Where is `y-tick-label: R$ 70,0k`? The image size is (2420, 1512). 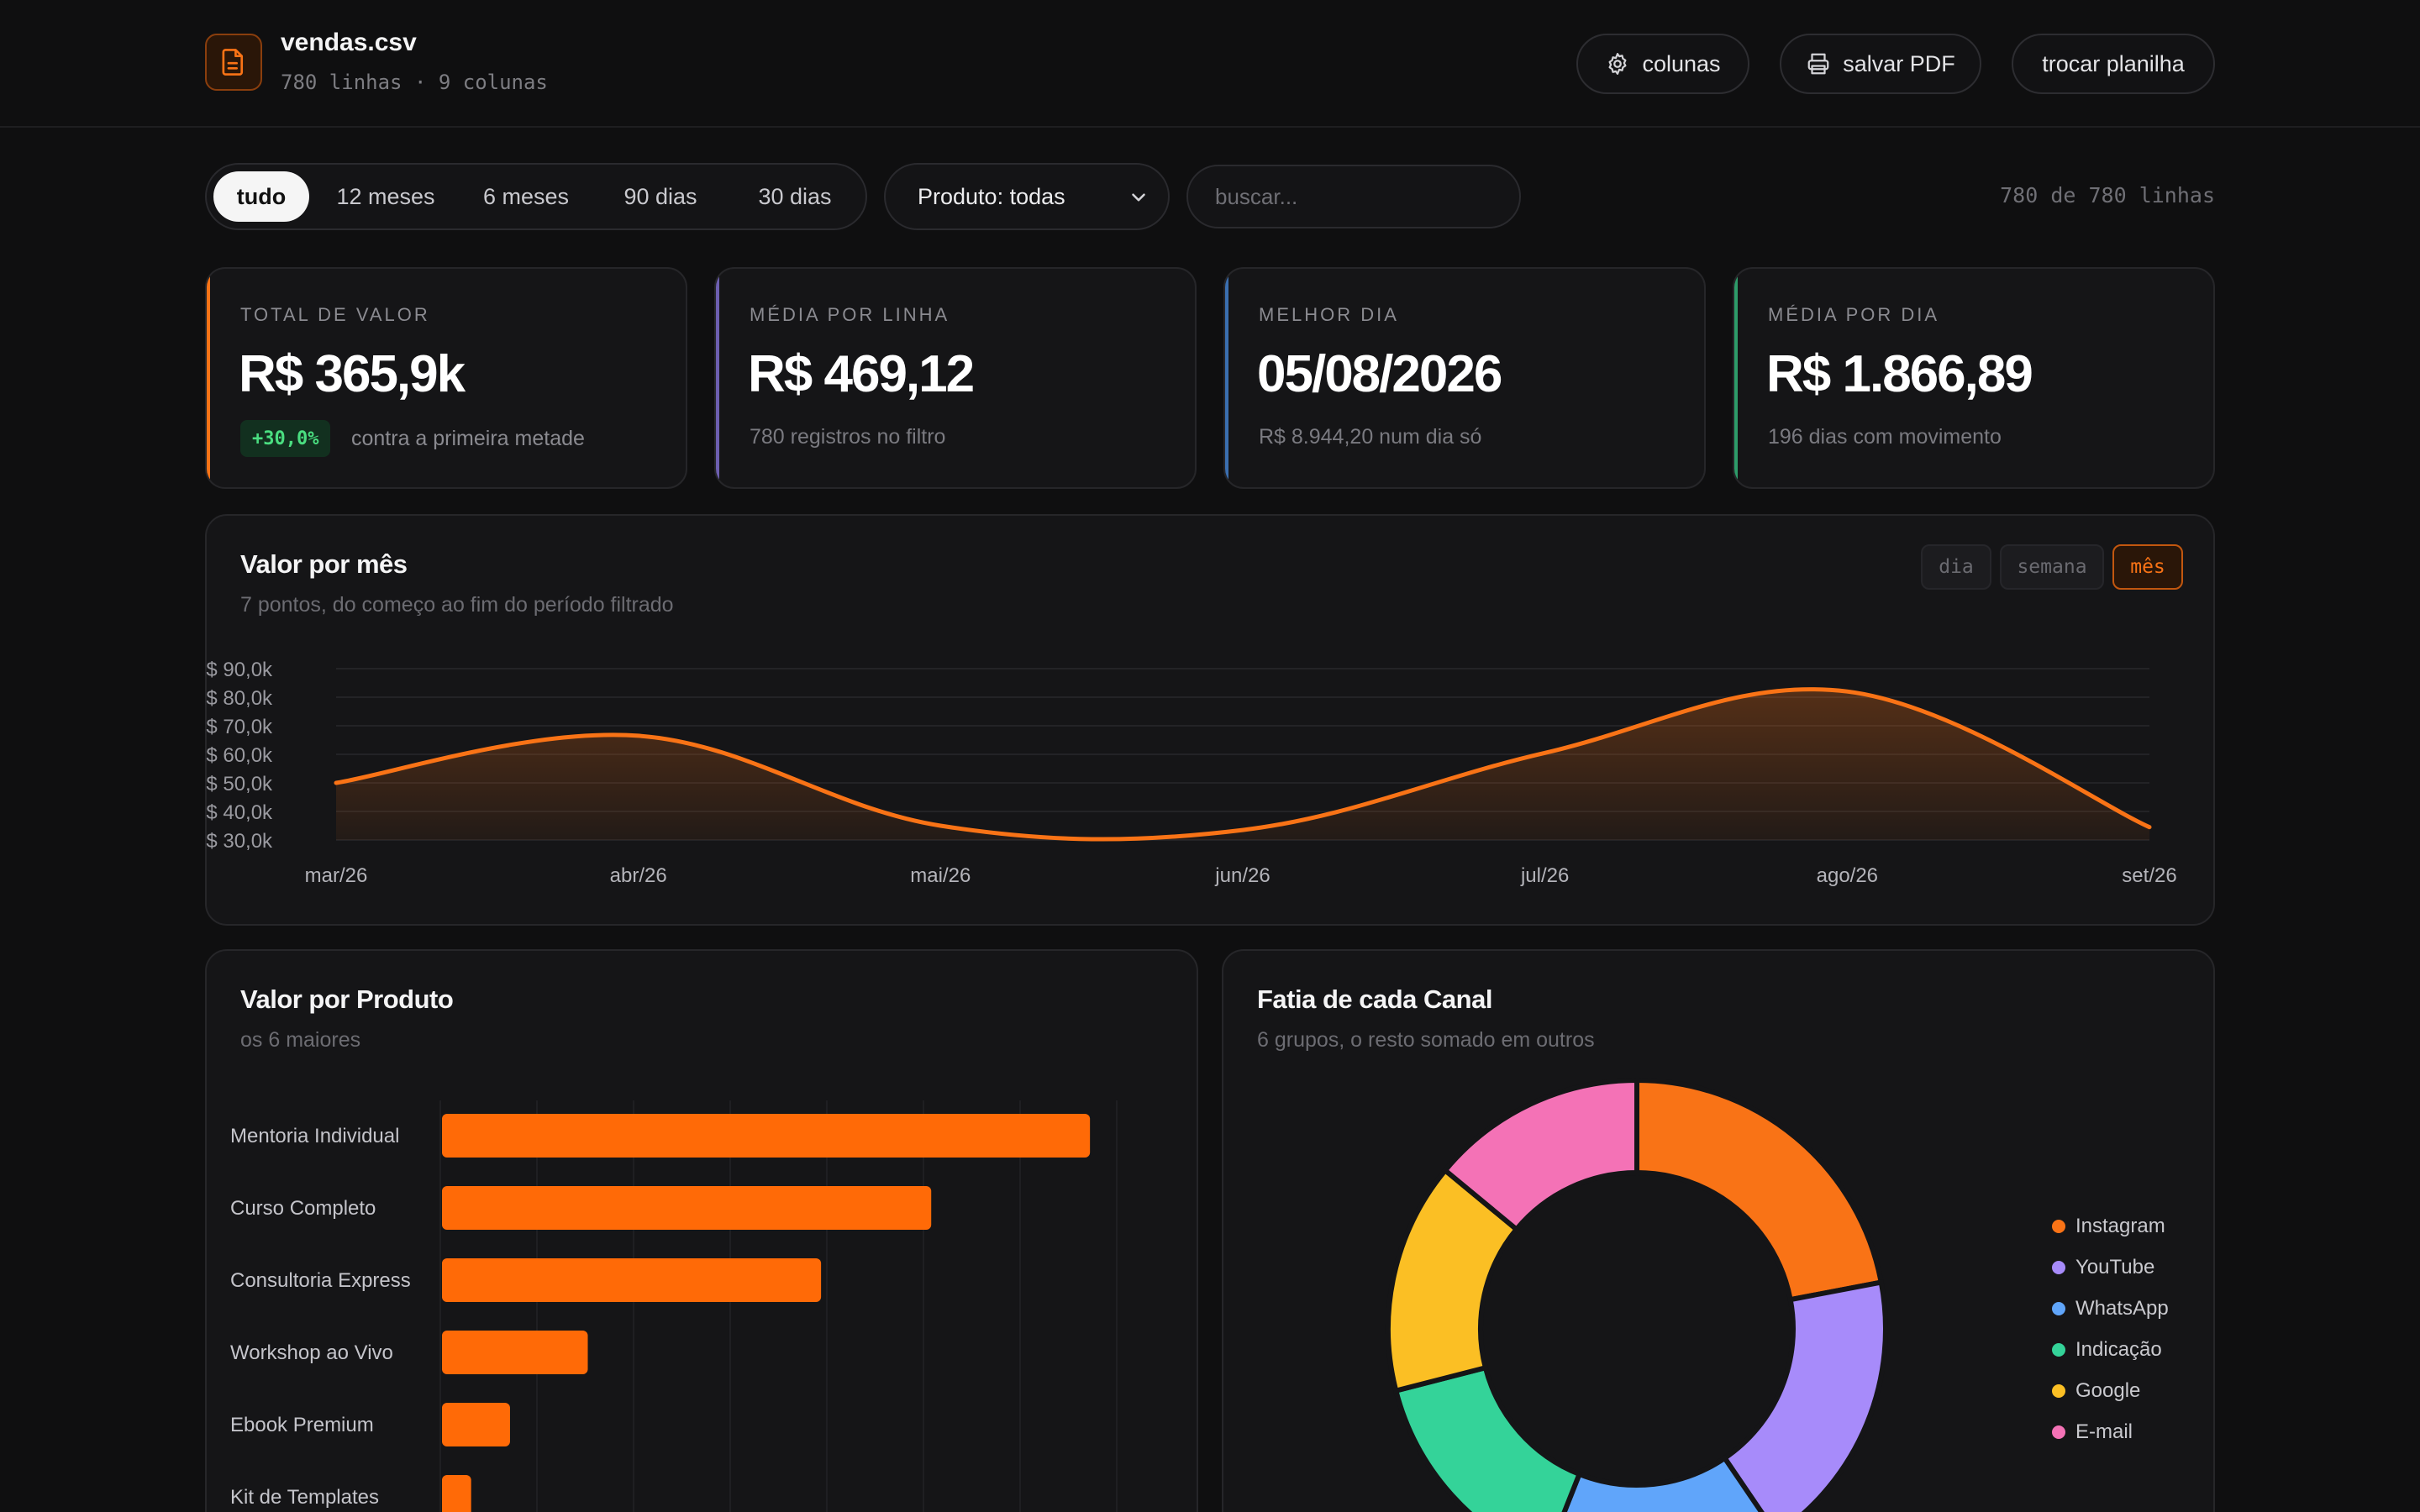
y-tick-label: R$ 70,0k is located at coordinates (239, 727).